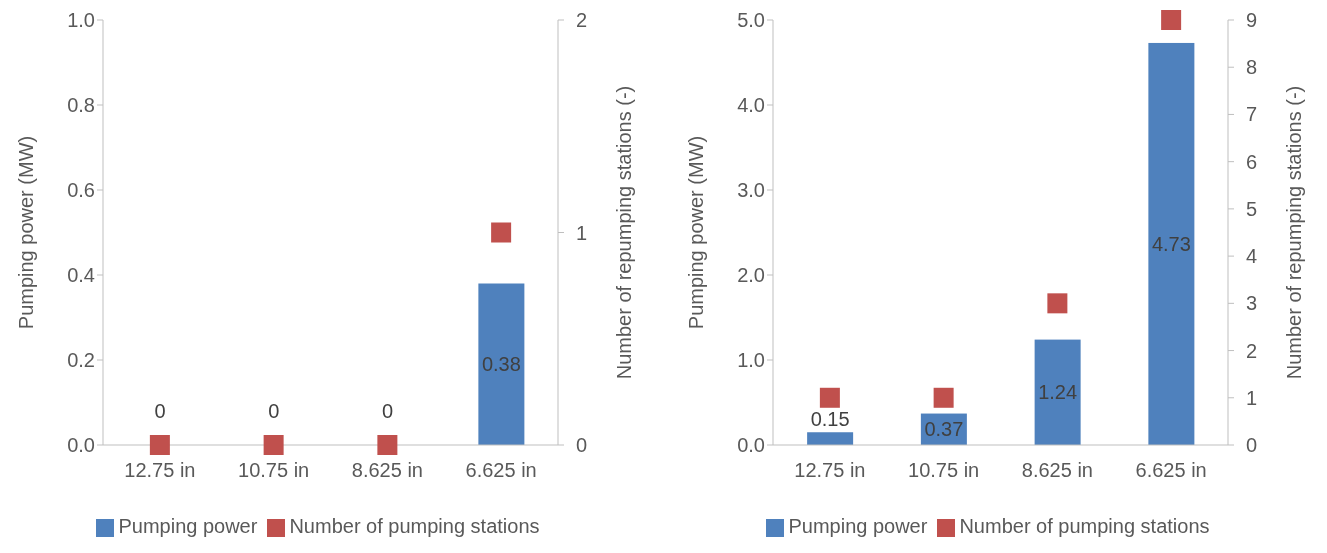 The height and width of the screenshot is (553, 1327). I want to click on data-label: 4.73, so click(1171, 243).